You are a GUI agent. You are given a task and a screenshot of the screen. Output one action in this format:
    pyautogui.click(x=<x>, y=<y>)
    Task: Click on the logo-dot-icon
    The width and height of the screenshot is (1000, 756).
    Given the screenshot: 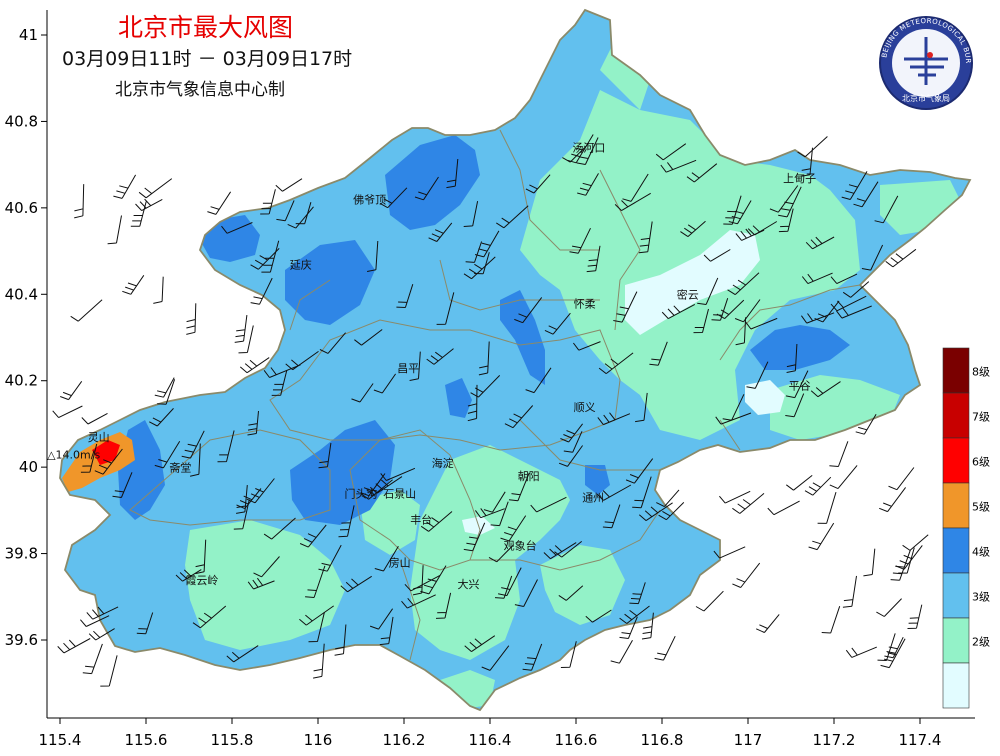 What is the action you would take?
    pyautogui.click(x=930, y=55)
    